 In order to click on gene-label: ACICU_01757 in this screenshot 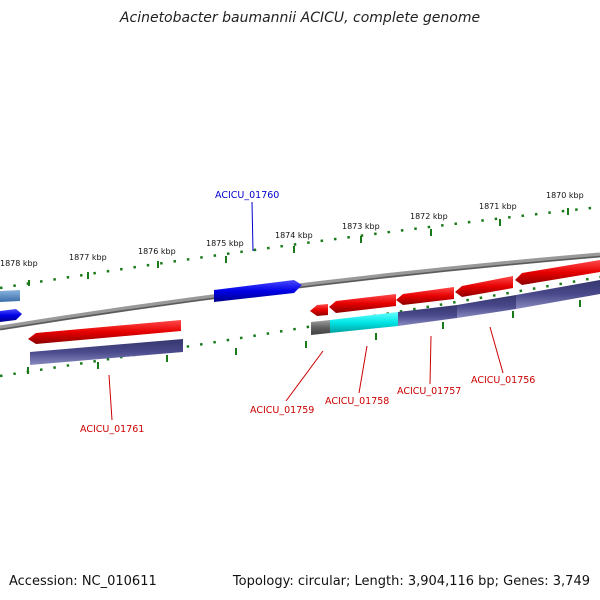, I will do `click(429, 391)`.